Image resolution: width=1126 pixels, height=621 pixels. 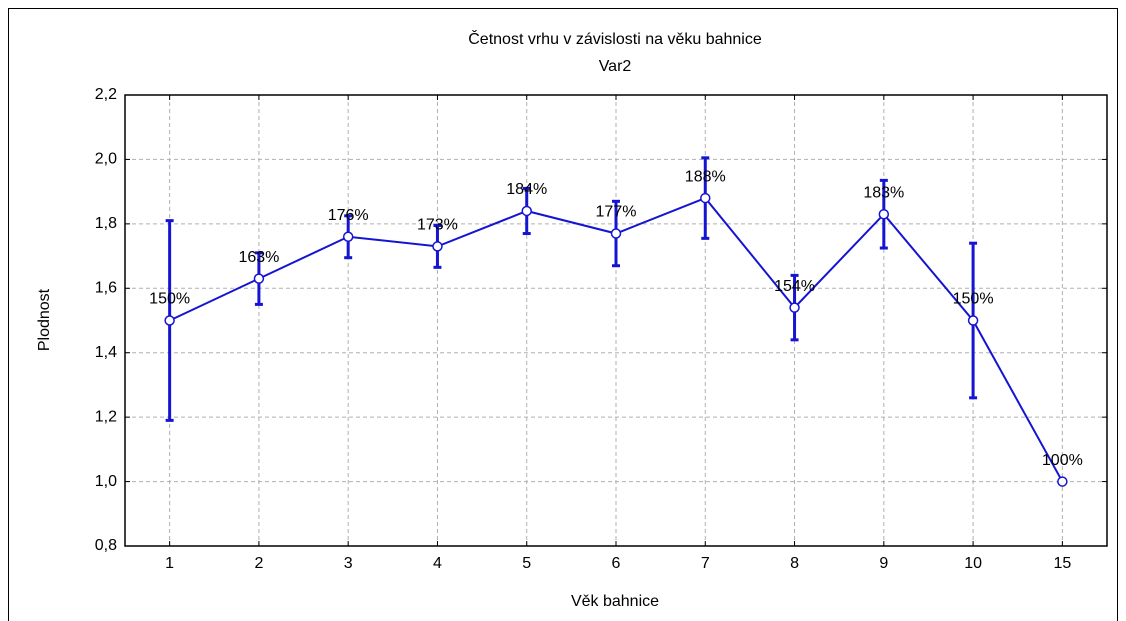 What do you see at coordinates (1062, 460) in the screenshot?
I see `data-label: 100%` at bounding box center [1062, 460].